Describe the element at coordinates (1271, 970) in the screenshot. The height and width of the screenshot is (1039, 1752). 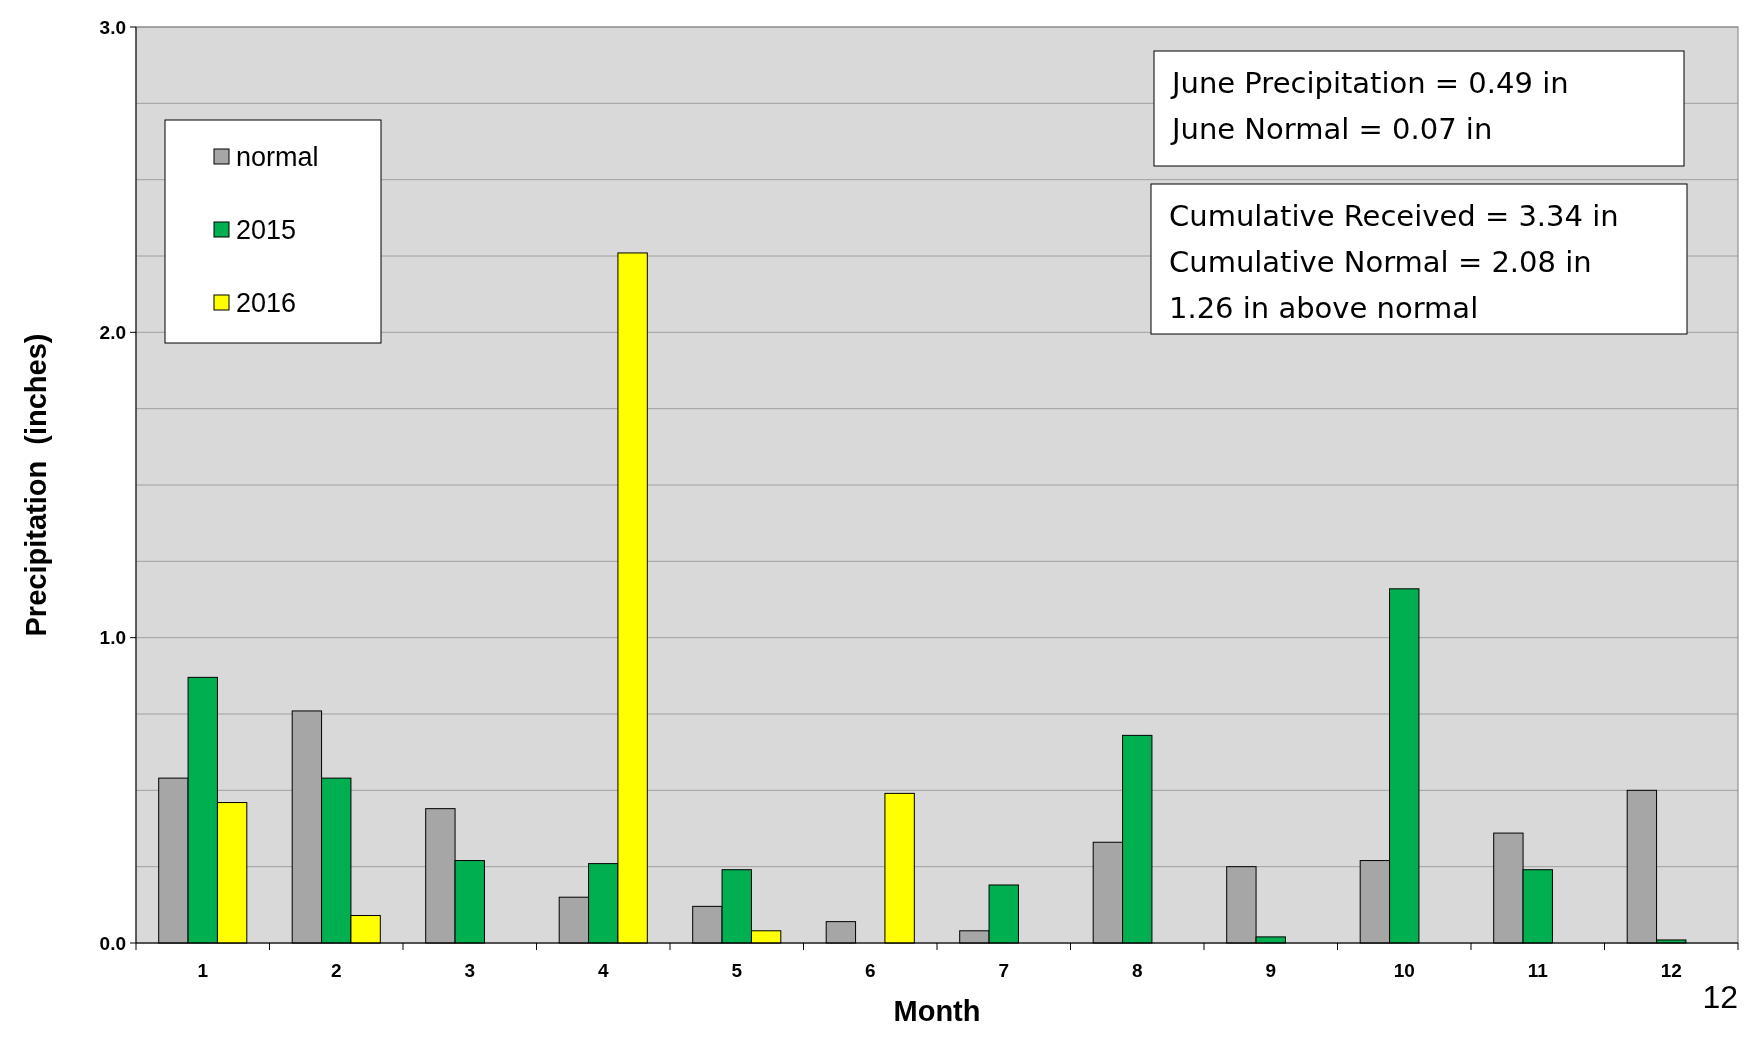
I see `x-tick-label: 9` at that location.